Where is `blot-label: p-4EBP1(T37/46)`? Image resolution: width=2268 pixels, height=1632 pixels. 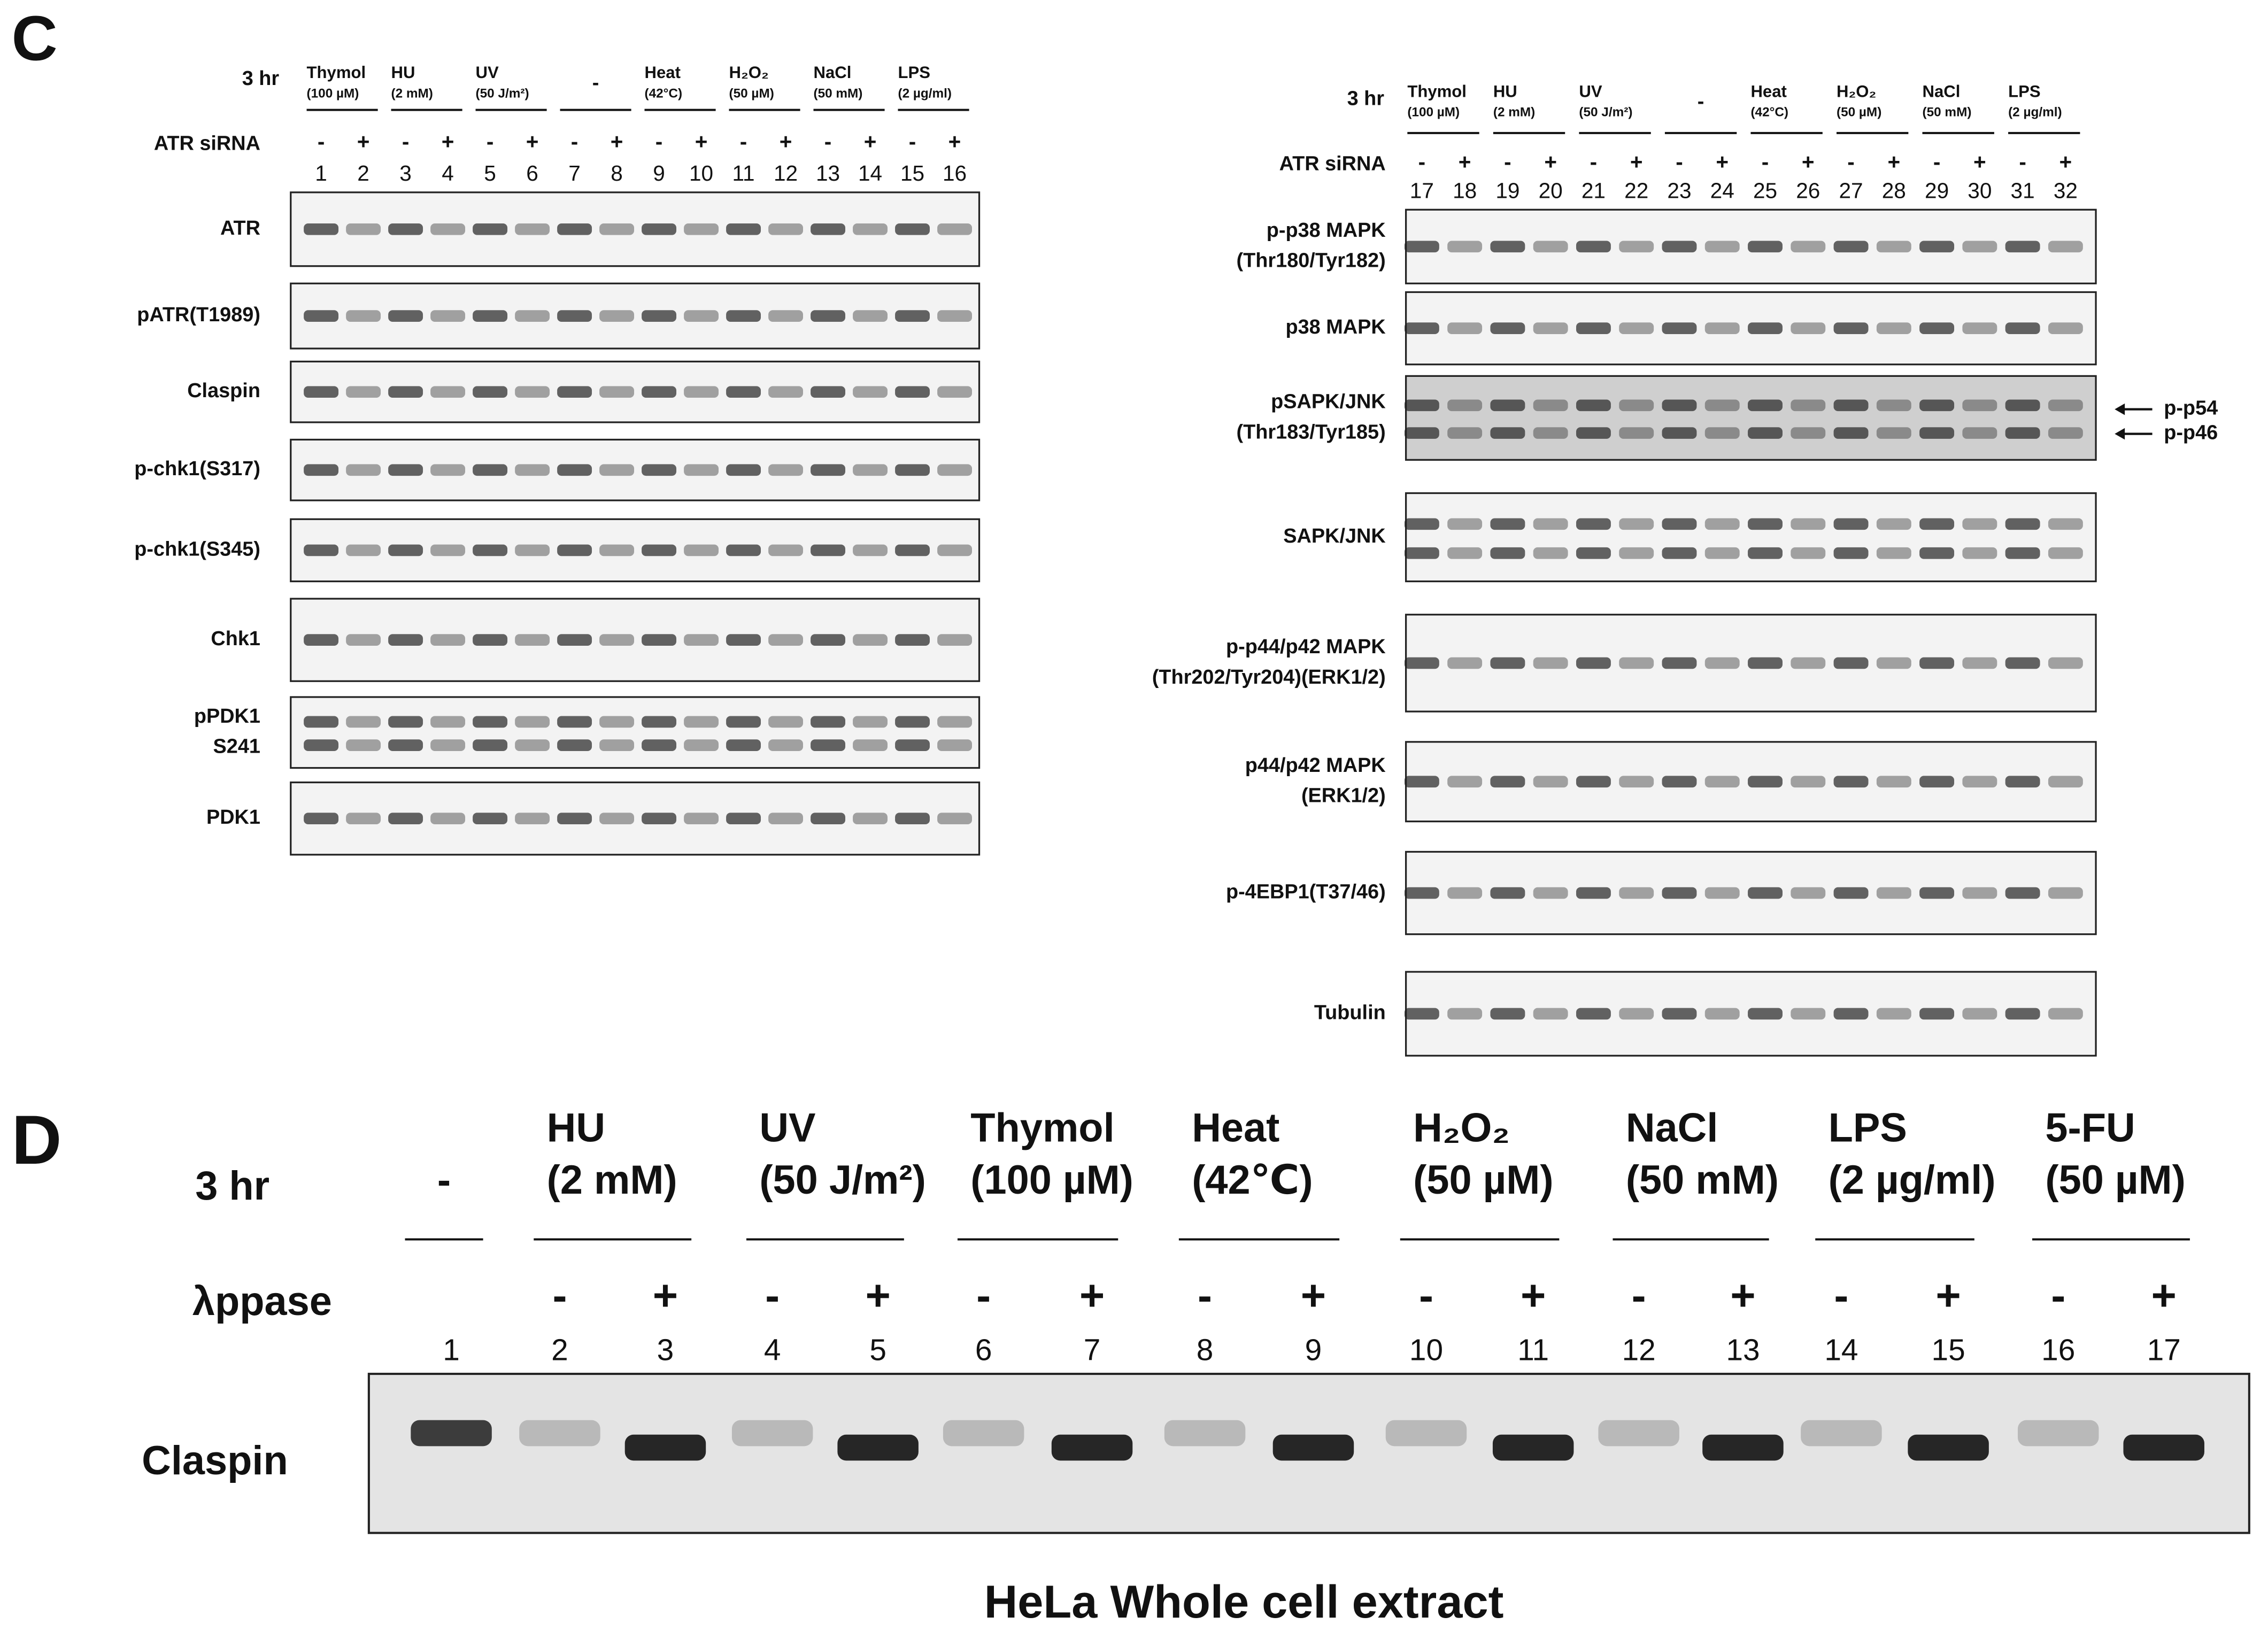 blot-label: p-4EBP1(T37/46) is located at coordinates (1306, 892).